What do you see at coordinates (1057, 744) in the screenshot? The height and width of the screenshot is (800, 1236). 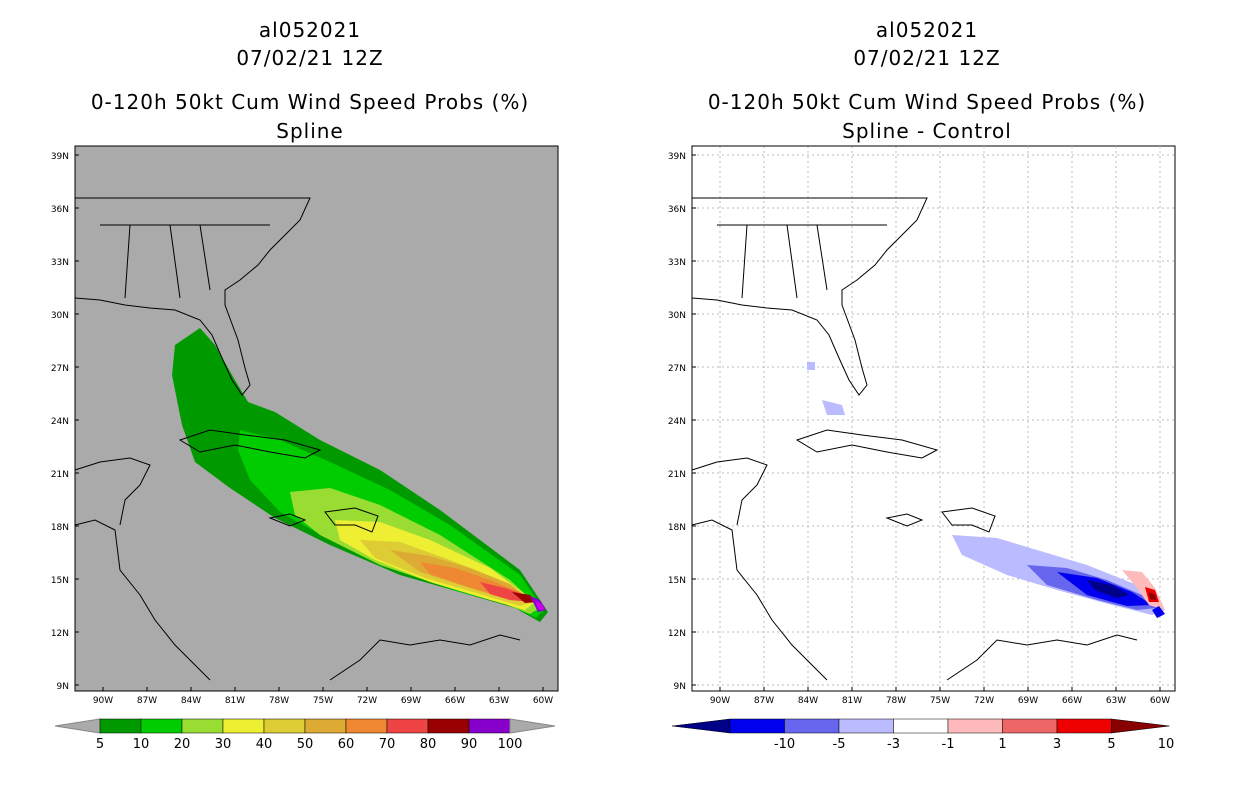 I see `colorbar-label: 3` at bounding box center [1057, 744].